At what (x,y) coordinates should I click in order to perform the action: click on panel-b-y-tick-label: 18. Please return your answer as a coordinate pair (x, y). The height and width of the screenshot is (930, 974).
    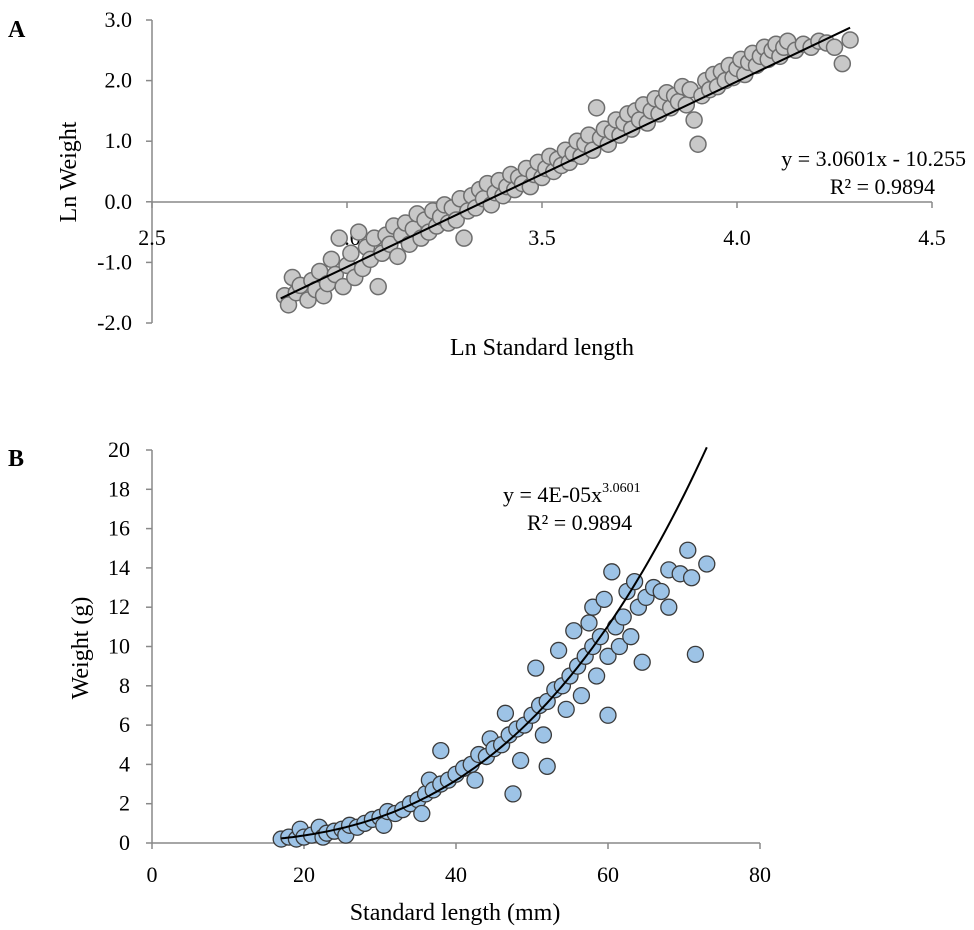
    Looking at the image, I should click on (119, 488).